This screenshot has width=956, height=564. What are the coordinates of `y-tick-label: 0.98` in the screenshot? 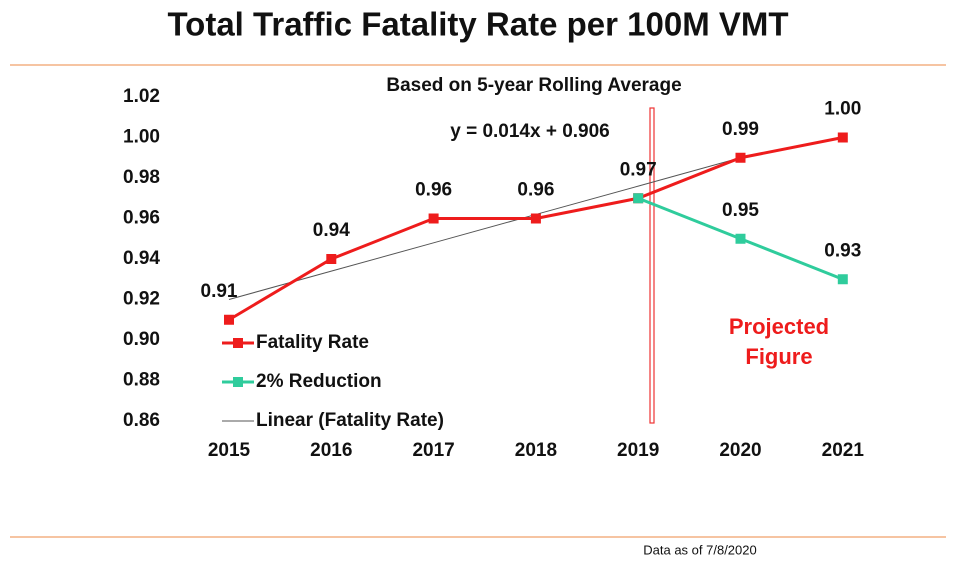 It's located at (141, 177).